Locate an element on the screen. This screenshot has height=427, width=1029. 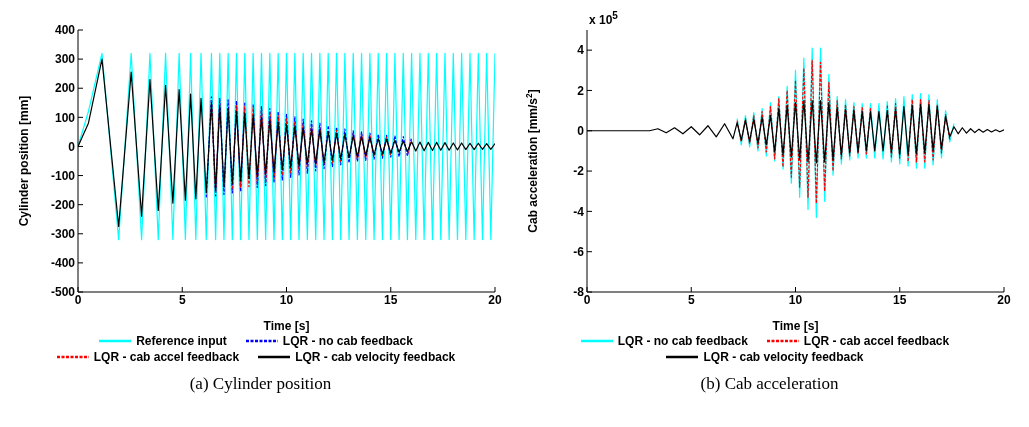
y-tick-label: 300 is located at coordinates (65, 59).